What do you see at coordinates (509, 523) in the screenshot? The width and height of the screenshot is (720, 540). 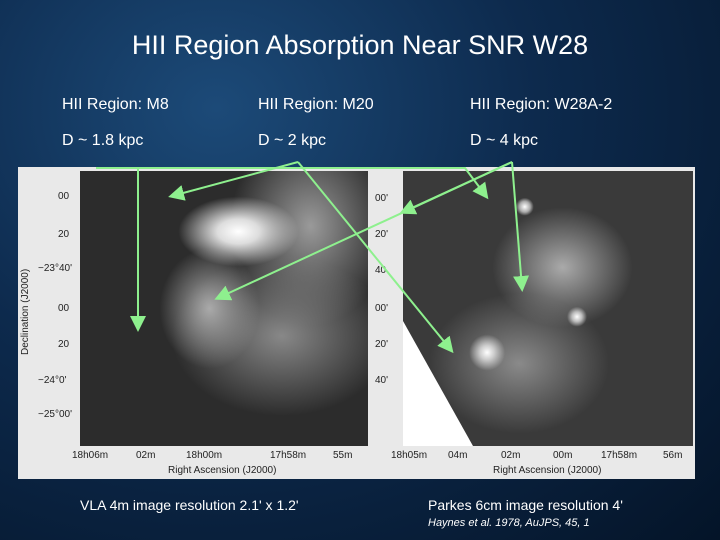 I see `reference-citation: Haynes et al. 1978, AuJPS, 45, 1` at bounding box center [509, 523].